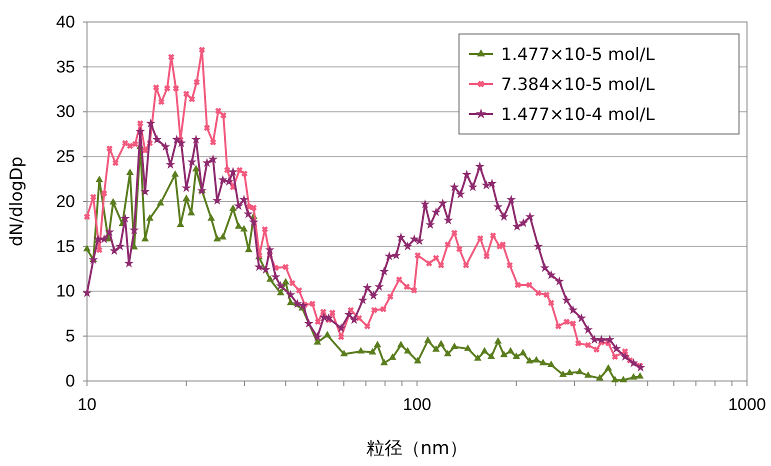 The height and width of the screenshot is (466, 771). What do you see at coordinates (747, 404) in the screenshot?
I see `x-tick-label: 1000` at bounding box center [747, 404].